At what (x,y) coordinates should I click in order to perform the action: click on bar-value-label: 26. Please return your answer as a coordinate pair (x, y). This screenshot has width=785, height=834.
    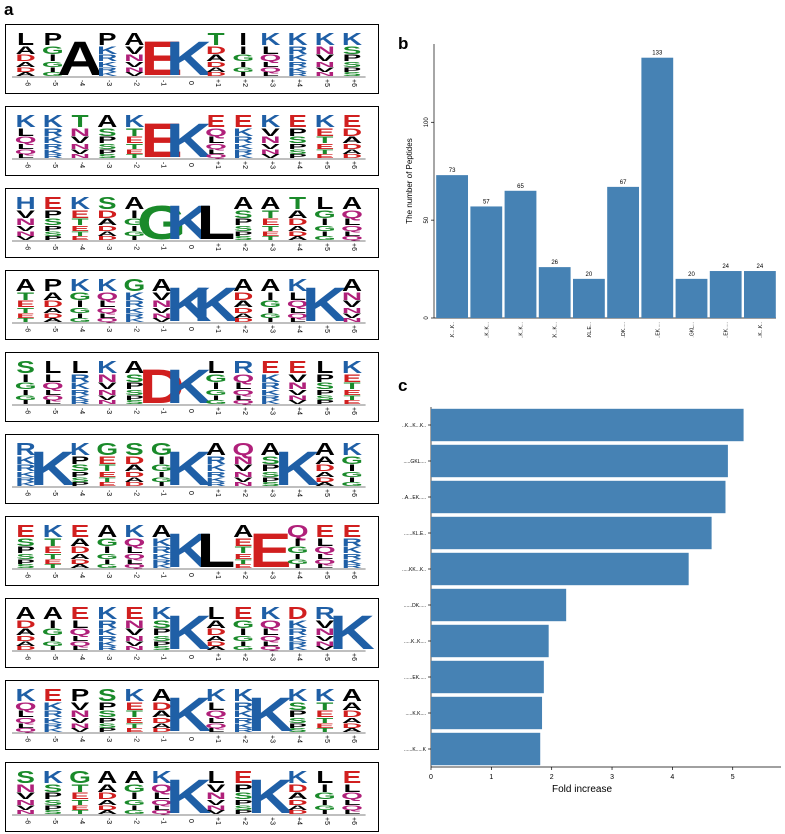
    Looking at the image, I should click on (554, 263).